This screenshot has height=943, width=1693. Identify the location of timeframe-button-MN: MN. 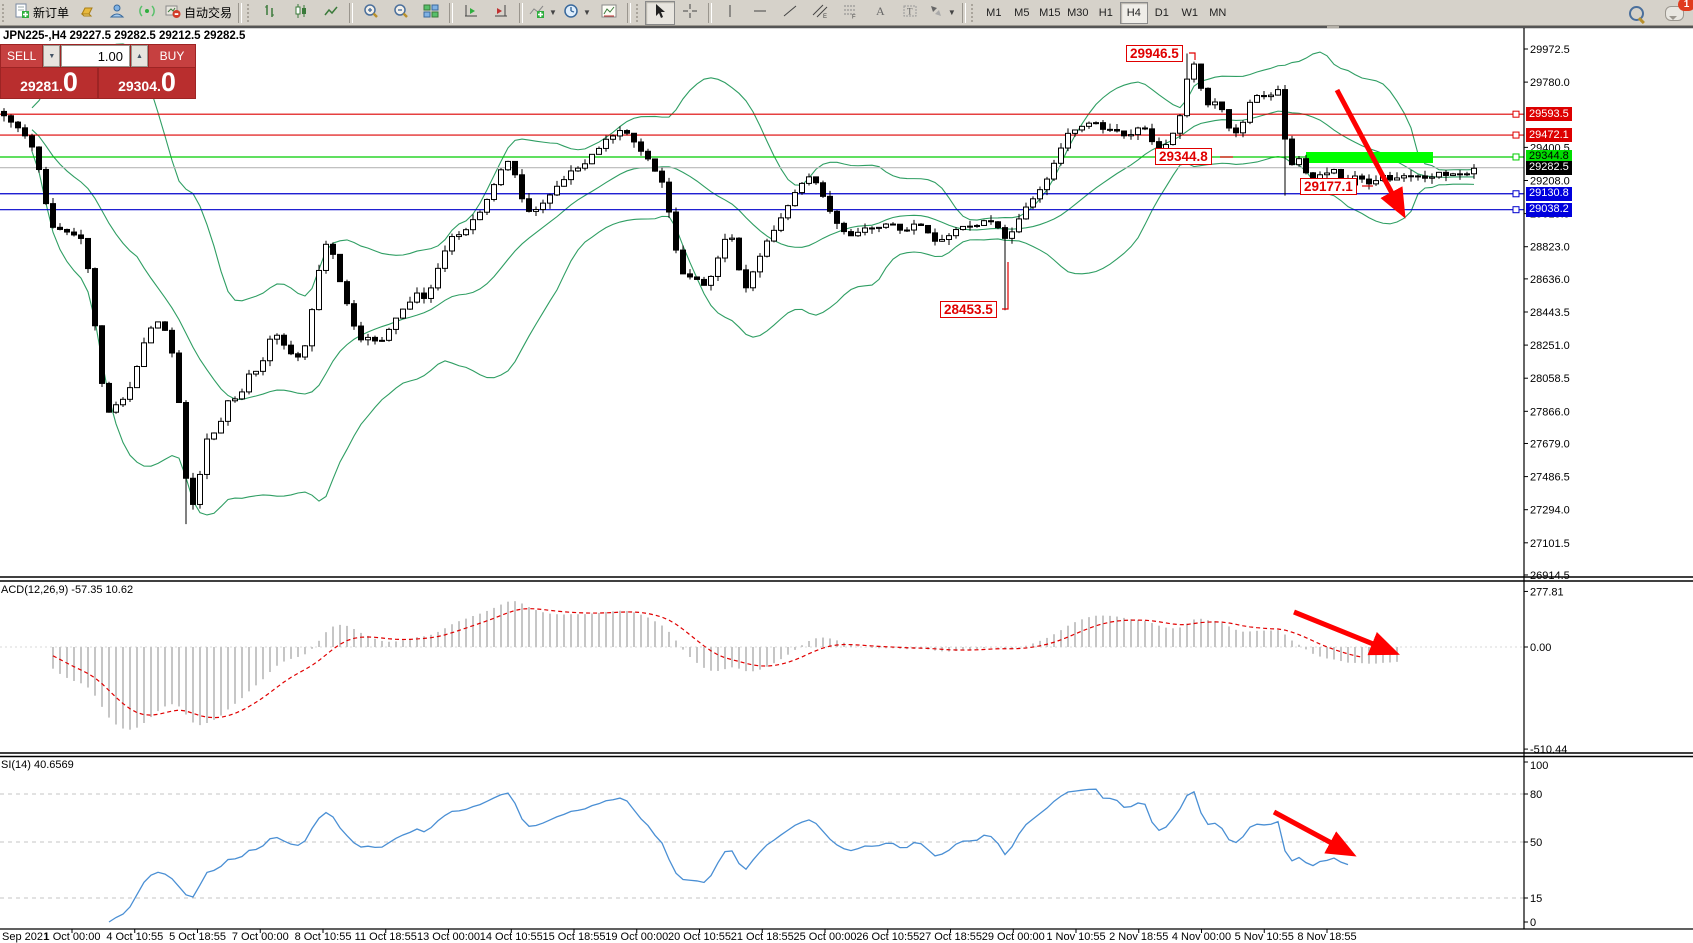
(1218, 12).